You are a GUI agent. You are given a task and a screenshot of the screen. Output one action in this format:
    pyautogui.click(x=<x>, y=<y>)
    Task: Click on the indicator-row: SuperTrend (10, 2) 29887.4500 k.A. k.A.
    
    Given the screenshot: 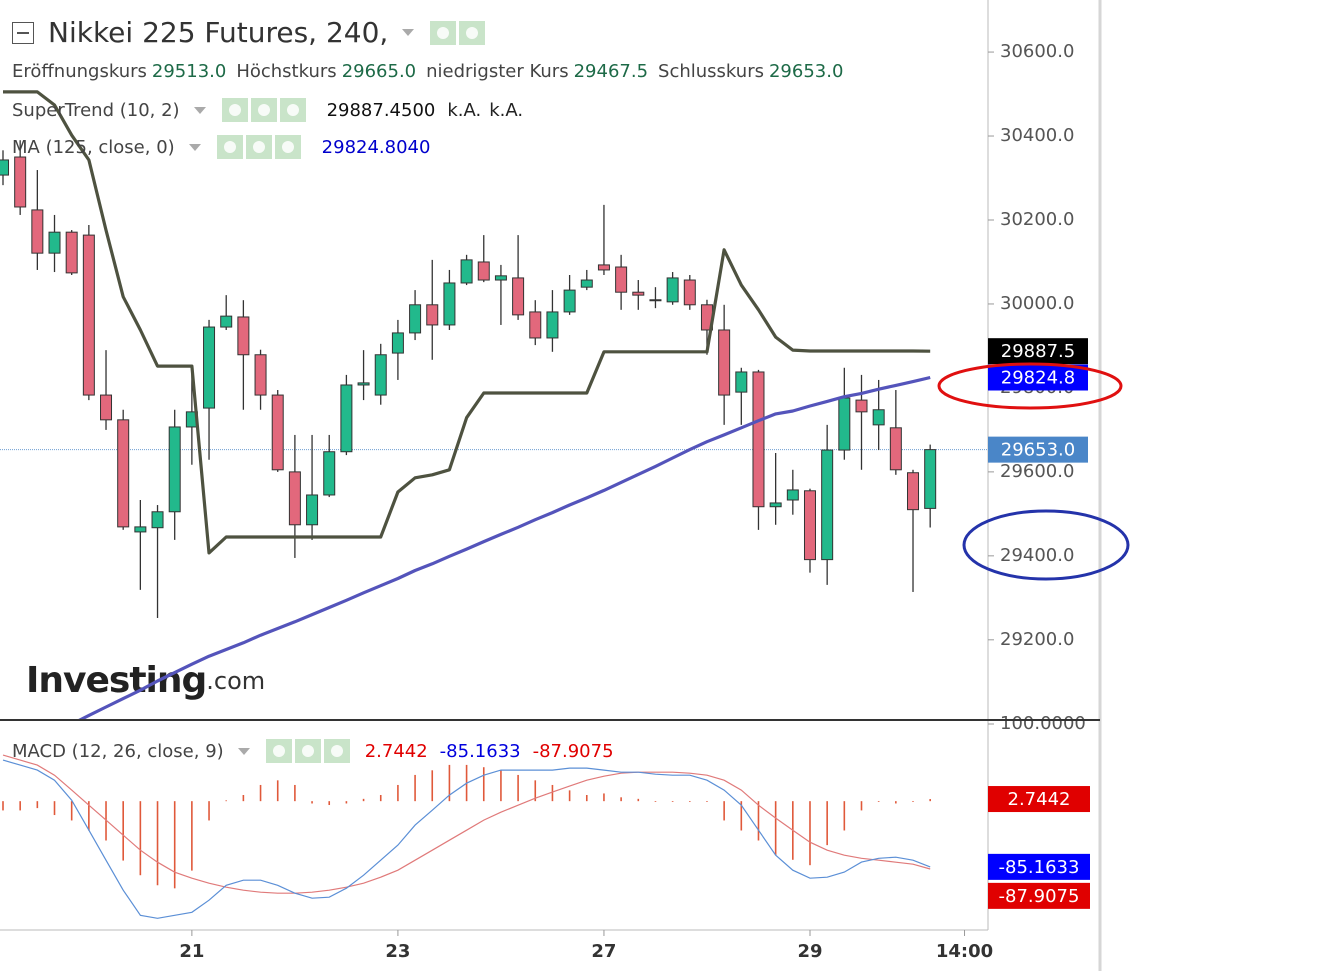 What is the action you would take?
    pyautogui.click(x=271, y=110)
    